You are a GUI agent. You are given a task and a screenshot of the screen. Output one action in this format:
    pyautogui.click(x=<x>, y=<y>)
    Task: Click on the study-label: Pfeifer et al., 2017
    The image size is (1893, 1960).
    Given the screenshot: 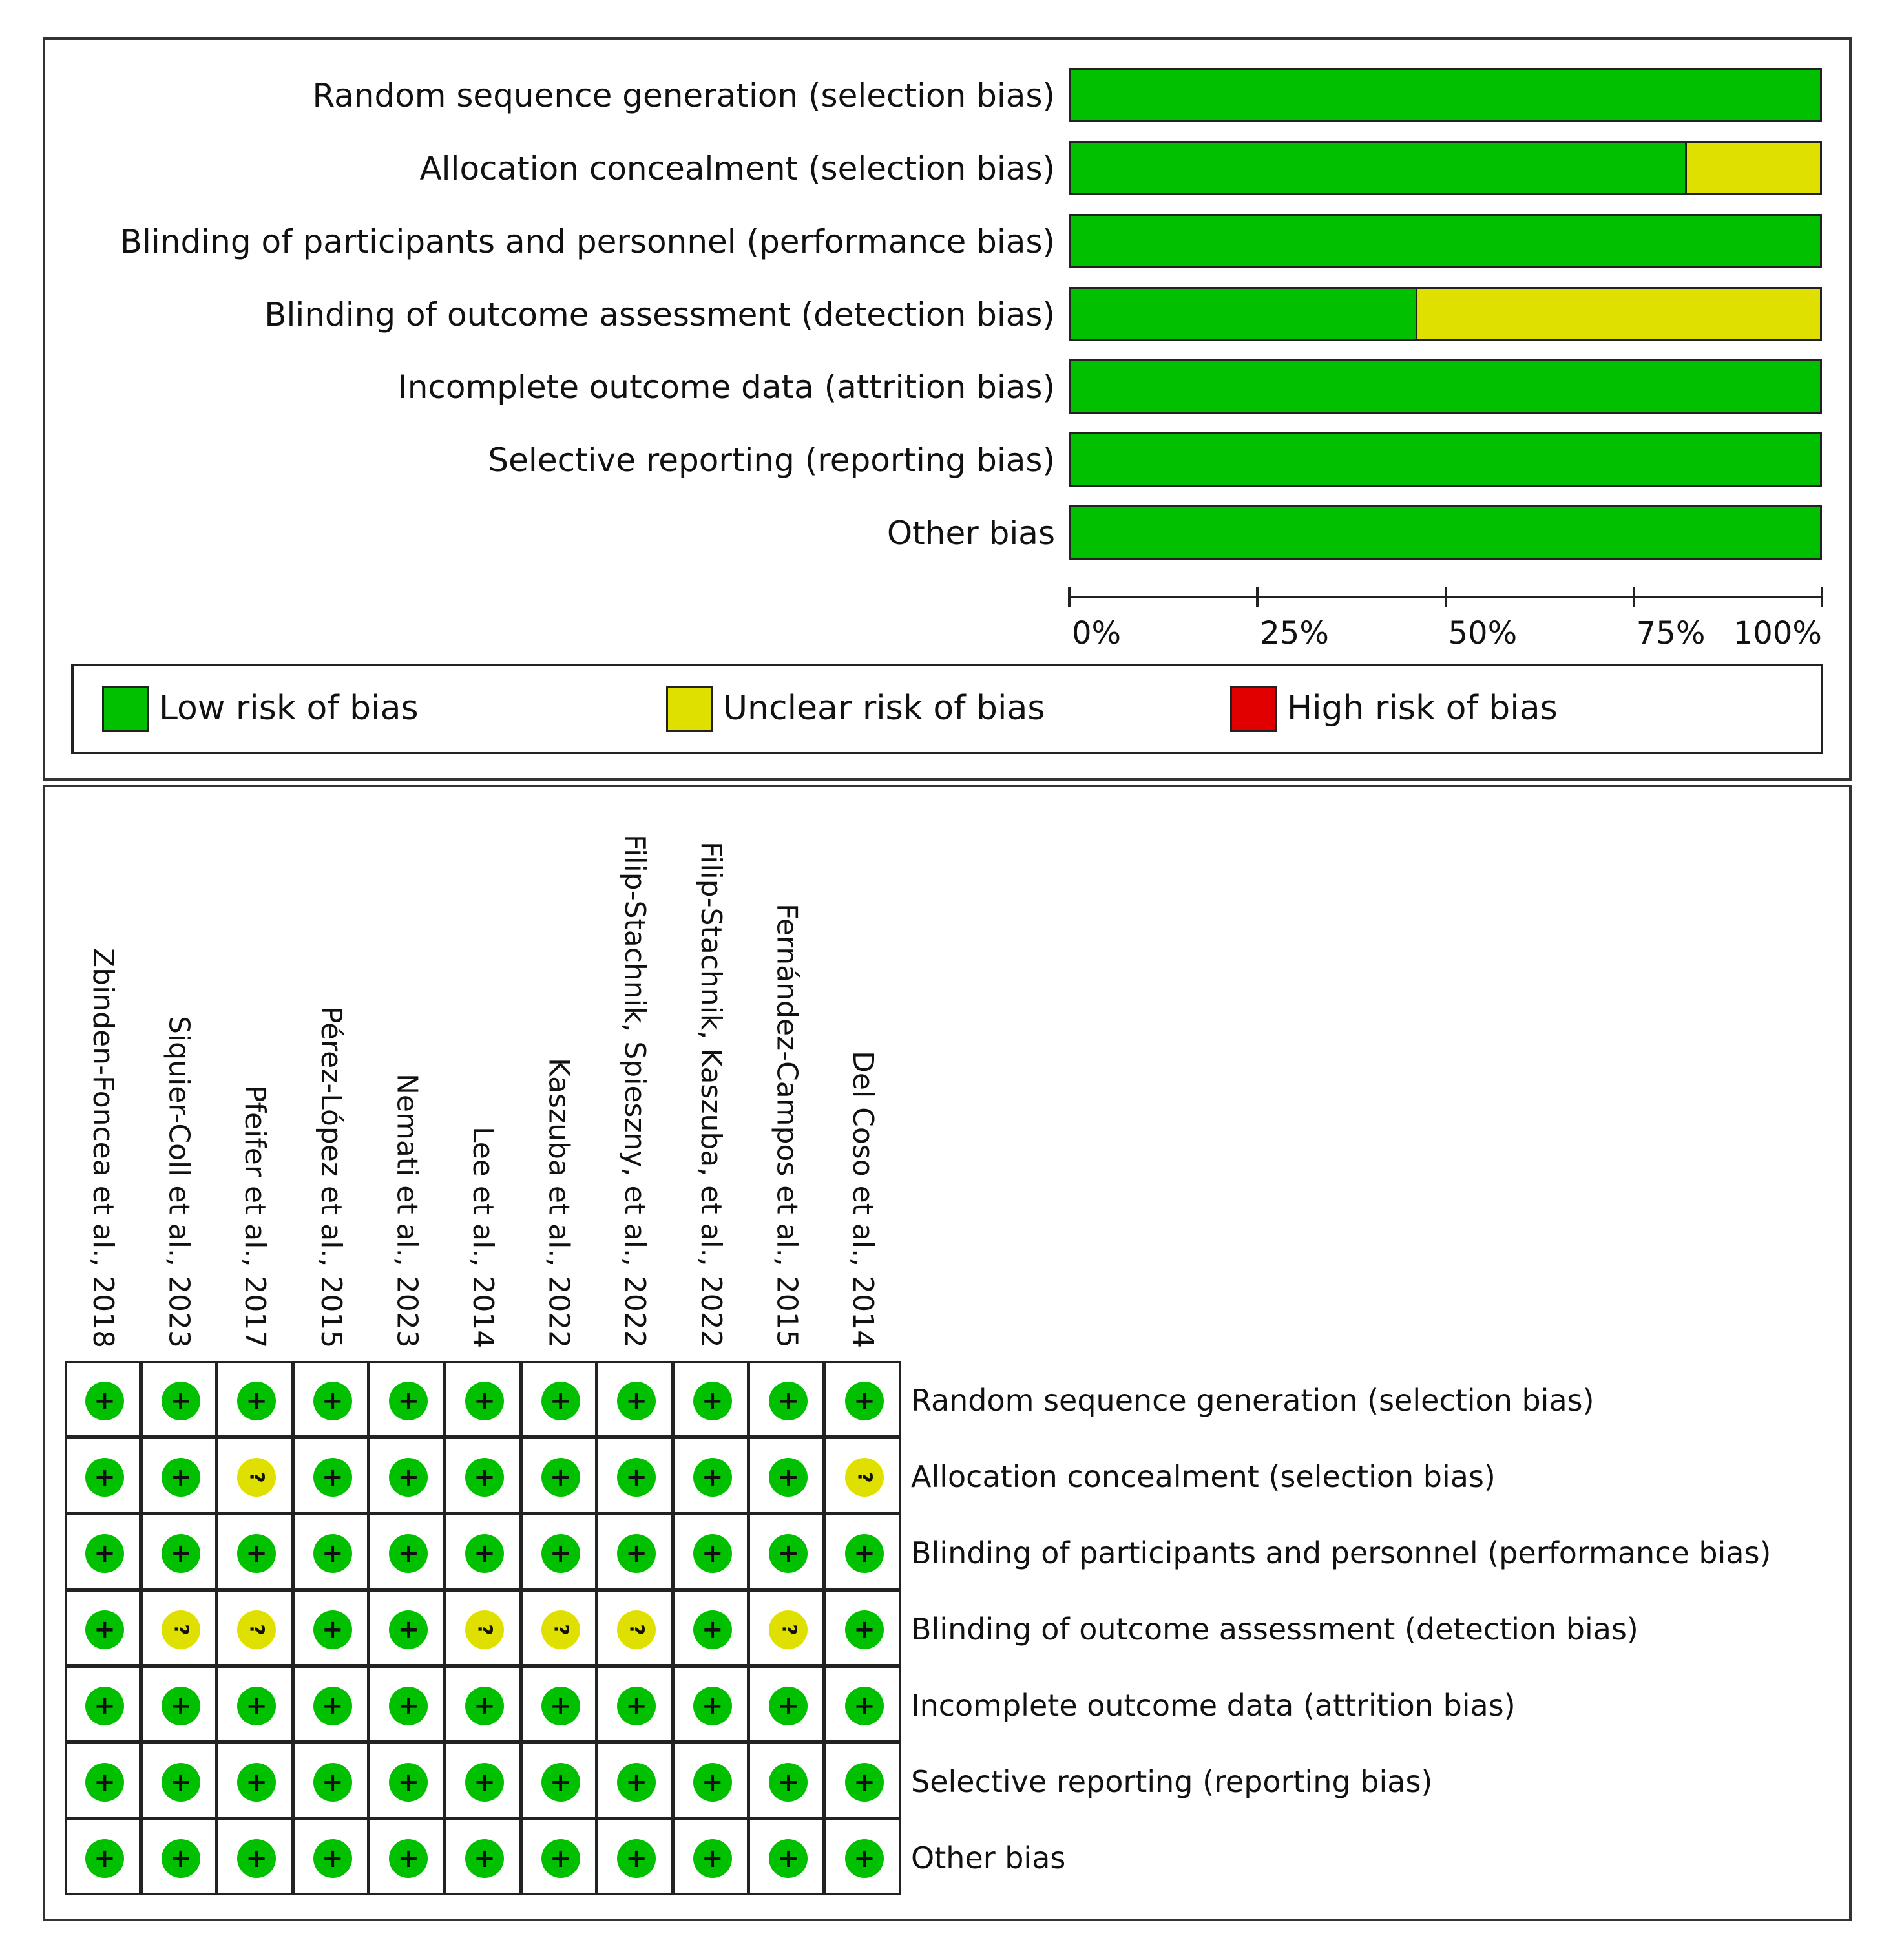 What is the action you would take?
    pyautogui.click(x=254, y=1079)
    